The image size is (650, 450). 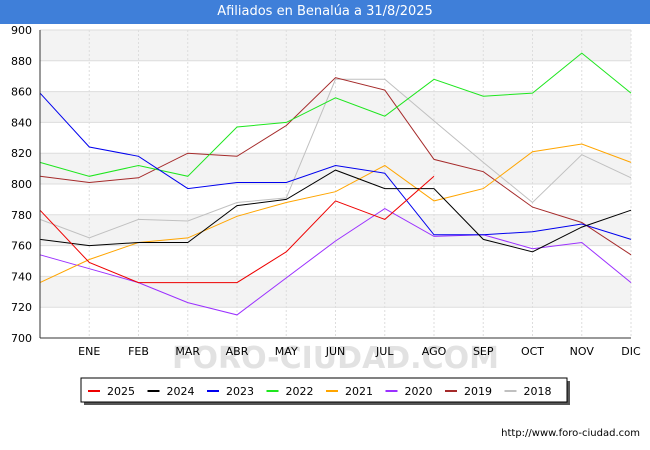 What do you see at coordinates (335, 351) in the screenshot?
I see `x-tick-label: JUN` at bounding box center [335, 351].